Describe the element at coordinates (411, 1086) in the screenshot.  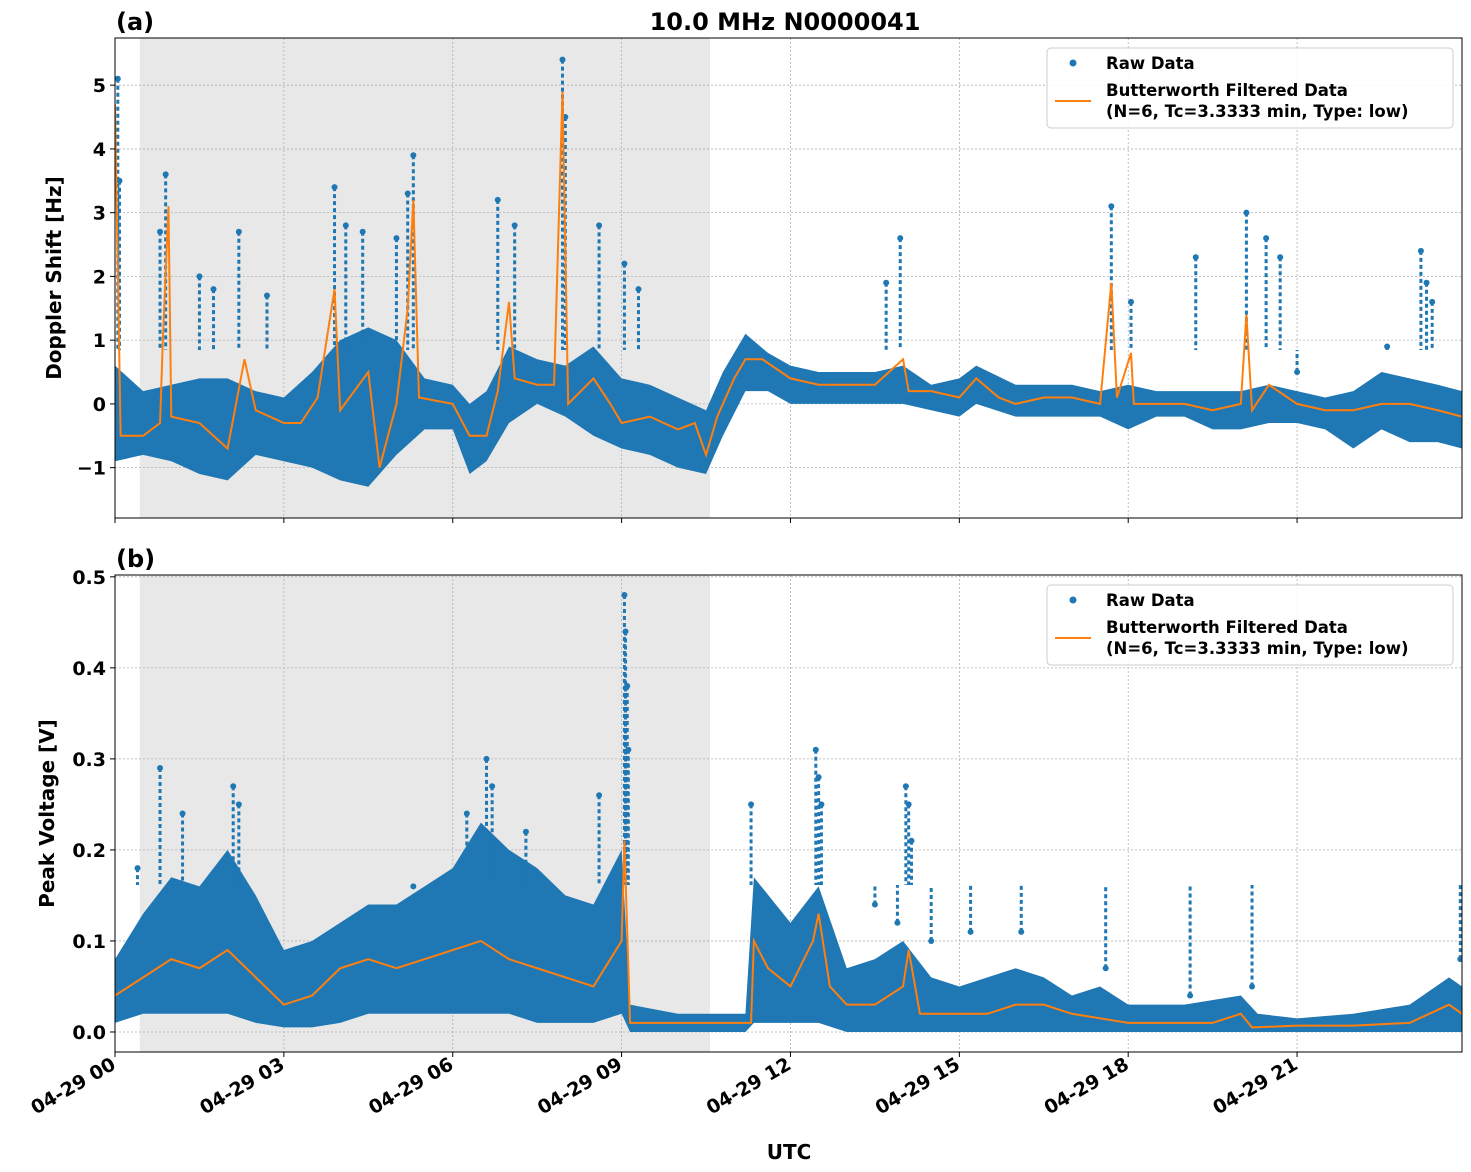
I see `x-tick-label: 04-29 06` at that location.